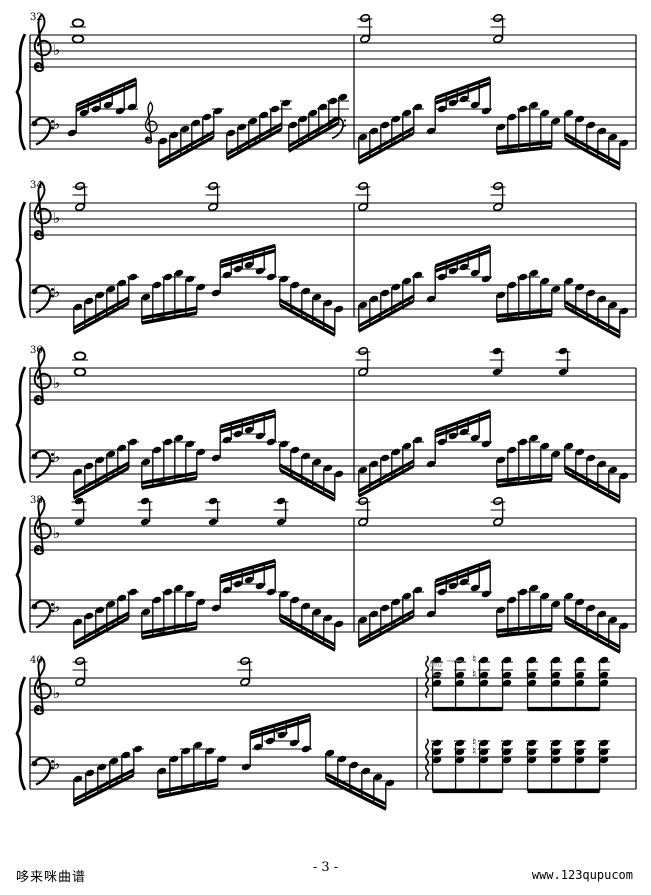 This screenshot has width=651, height=895. I want to click on measure-number: 34, so click(36, 185).